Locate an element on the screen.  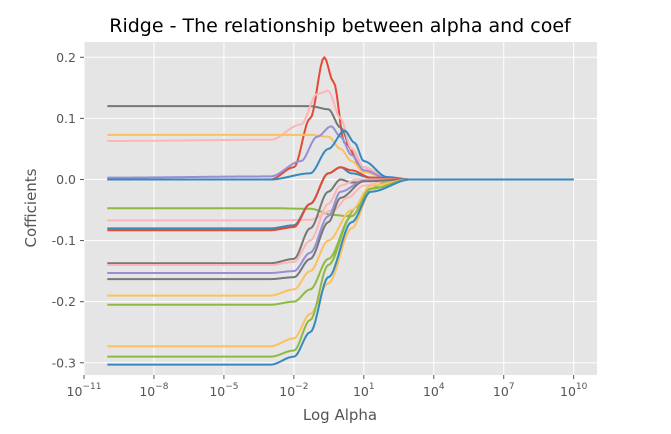
x-tick-exponent: 7 is located at coordinates (512, 387).